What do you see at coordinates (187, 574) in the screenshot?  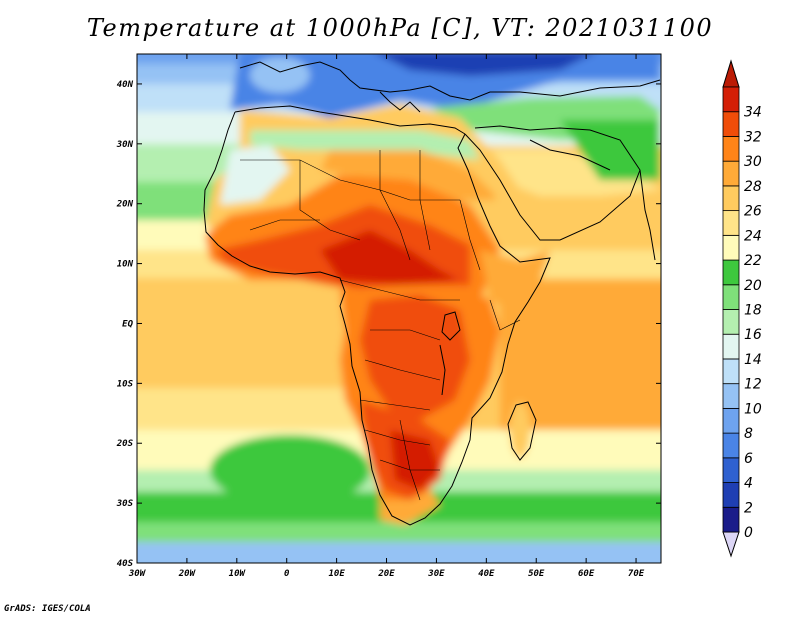 I see `lon-tick-label: 20W` at bounding box center [187, 574].